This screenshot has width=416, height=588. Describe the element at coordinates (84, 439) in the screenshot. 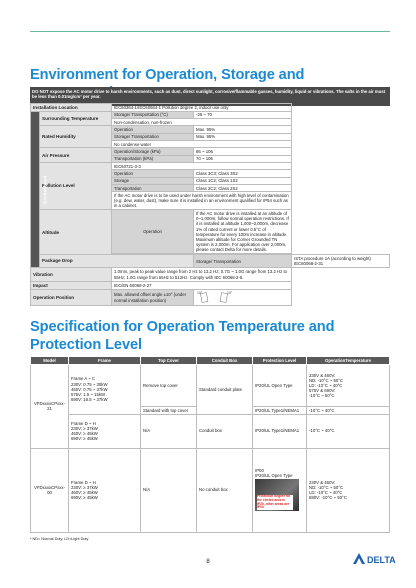

I see `text-line: 690V: ≥ 45kW` at that location.